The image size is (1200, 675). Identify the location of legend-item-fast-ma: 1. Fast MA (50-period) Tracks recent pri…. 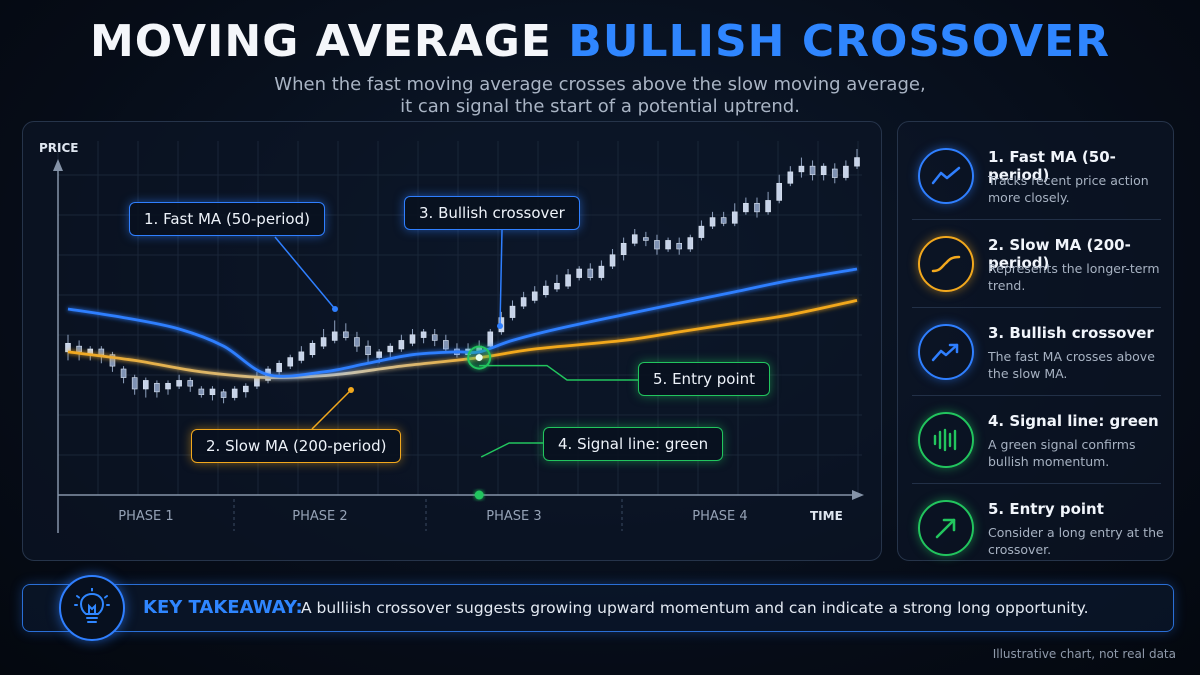
(1036, 176).